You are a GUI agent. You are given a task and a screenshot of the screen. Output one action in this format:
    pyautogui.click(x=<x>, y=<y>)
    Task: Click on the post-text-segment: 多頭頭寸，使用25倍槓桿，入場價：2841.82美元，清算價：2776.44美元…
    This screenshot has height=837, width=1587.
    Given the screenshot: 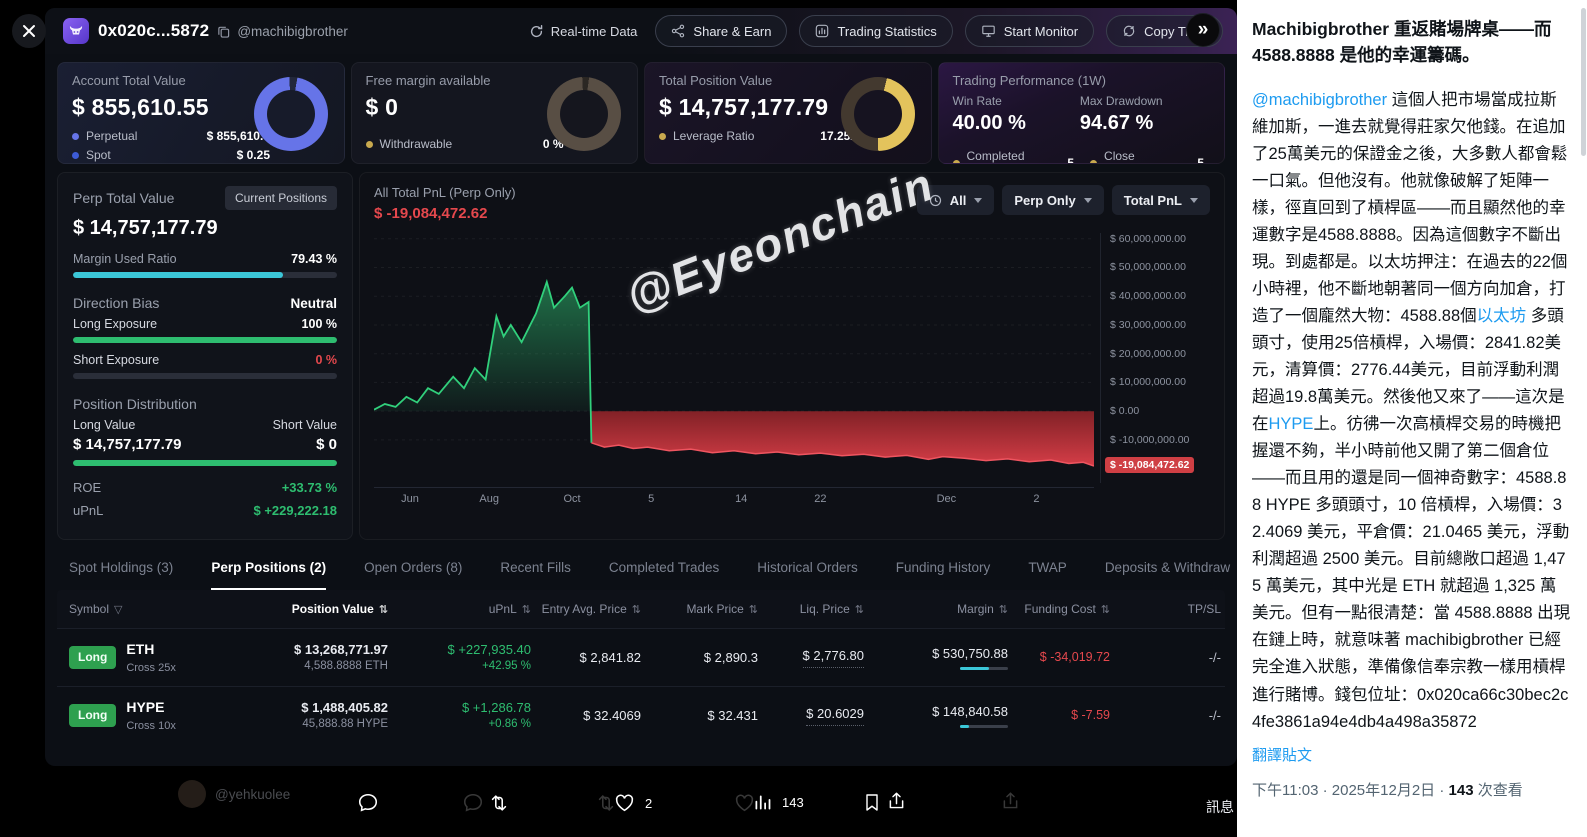 What is the action you would take?
    pyautogui.click(x=1408, y=370)
    